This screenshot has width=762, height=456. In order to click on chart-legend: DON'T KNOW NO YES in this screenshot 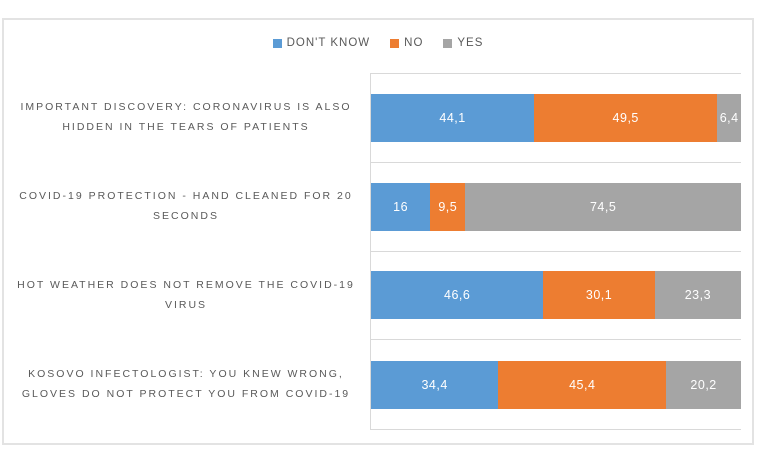, I will do `click(378, 43)`.